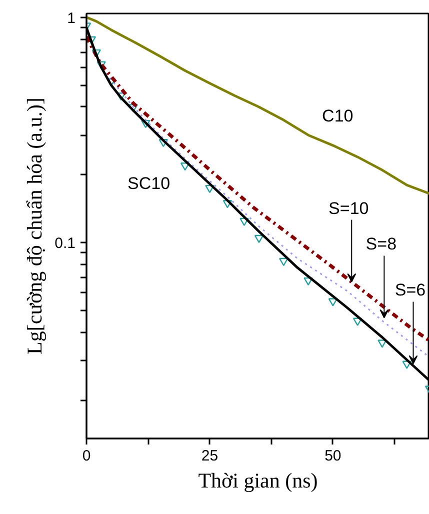 This screenshot has width=429, height=514. I want to click on y-tick-label: 0.1, so click(65, 243).